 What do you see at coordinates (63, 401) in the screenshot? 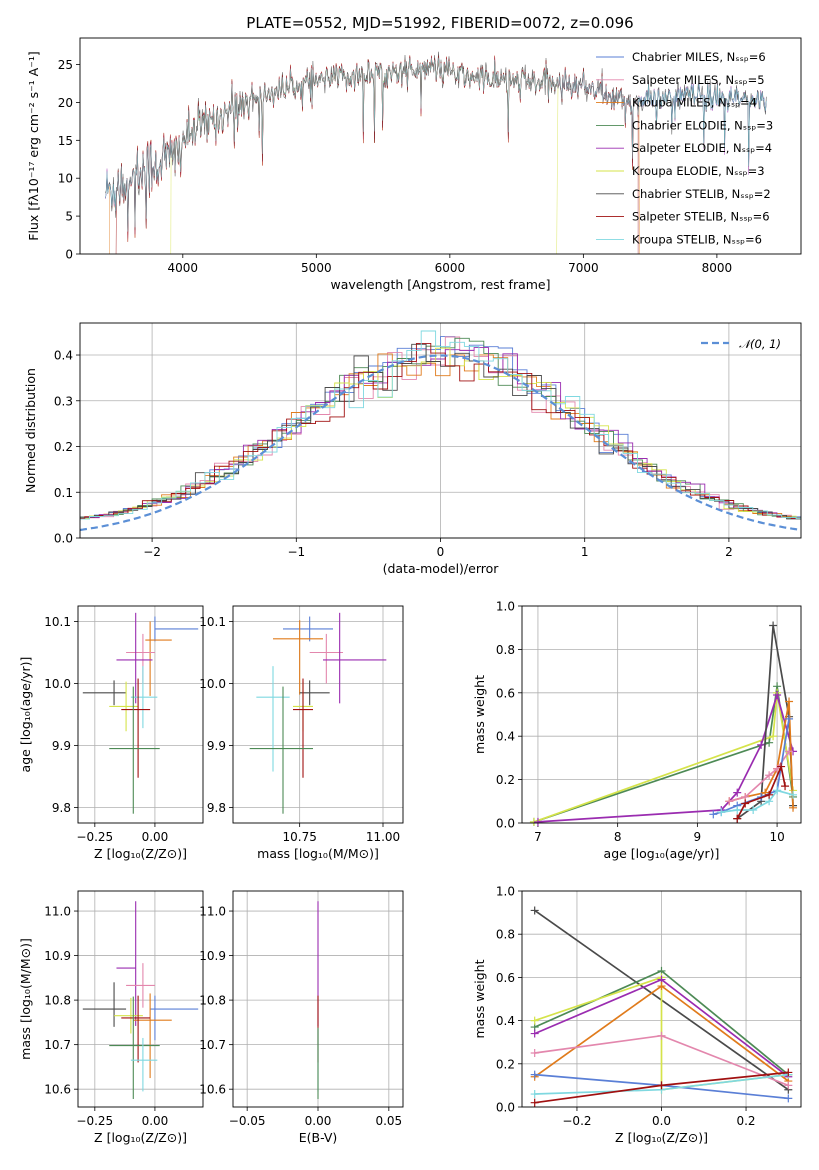
I see `y-tick-label: 0.3` at bounding box center [63, 401].